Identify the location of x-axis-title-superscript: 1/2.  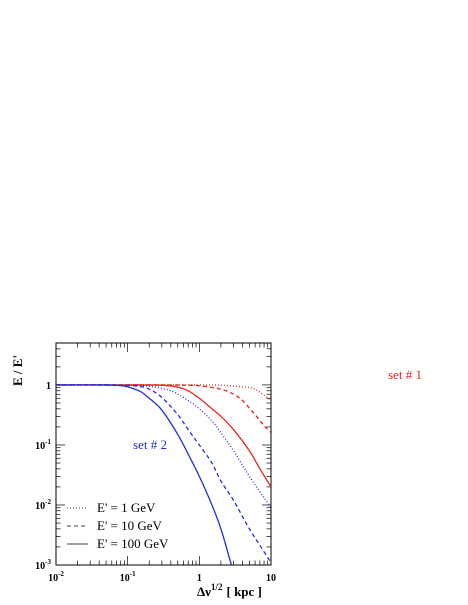
(217, 587).